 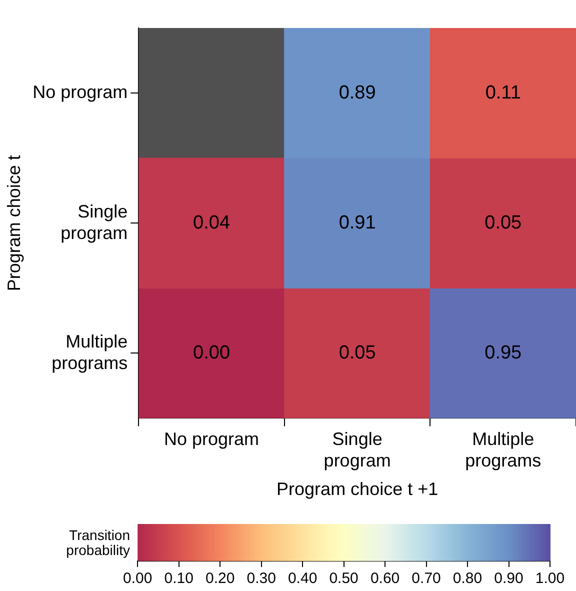 What do you see at coordinates (261, 579) in the screenshot?
I see `color-bar-label: 0.30` at bounding box center [261, 579].